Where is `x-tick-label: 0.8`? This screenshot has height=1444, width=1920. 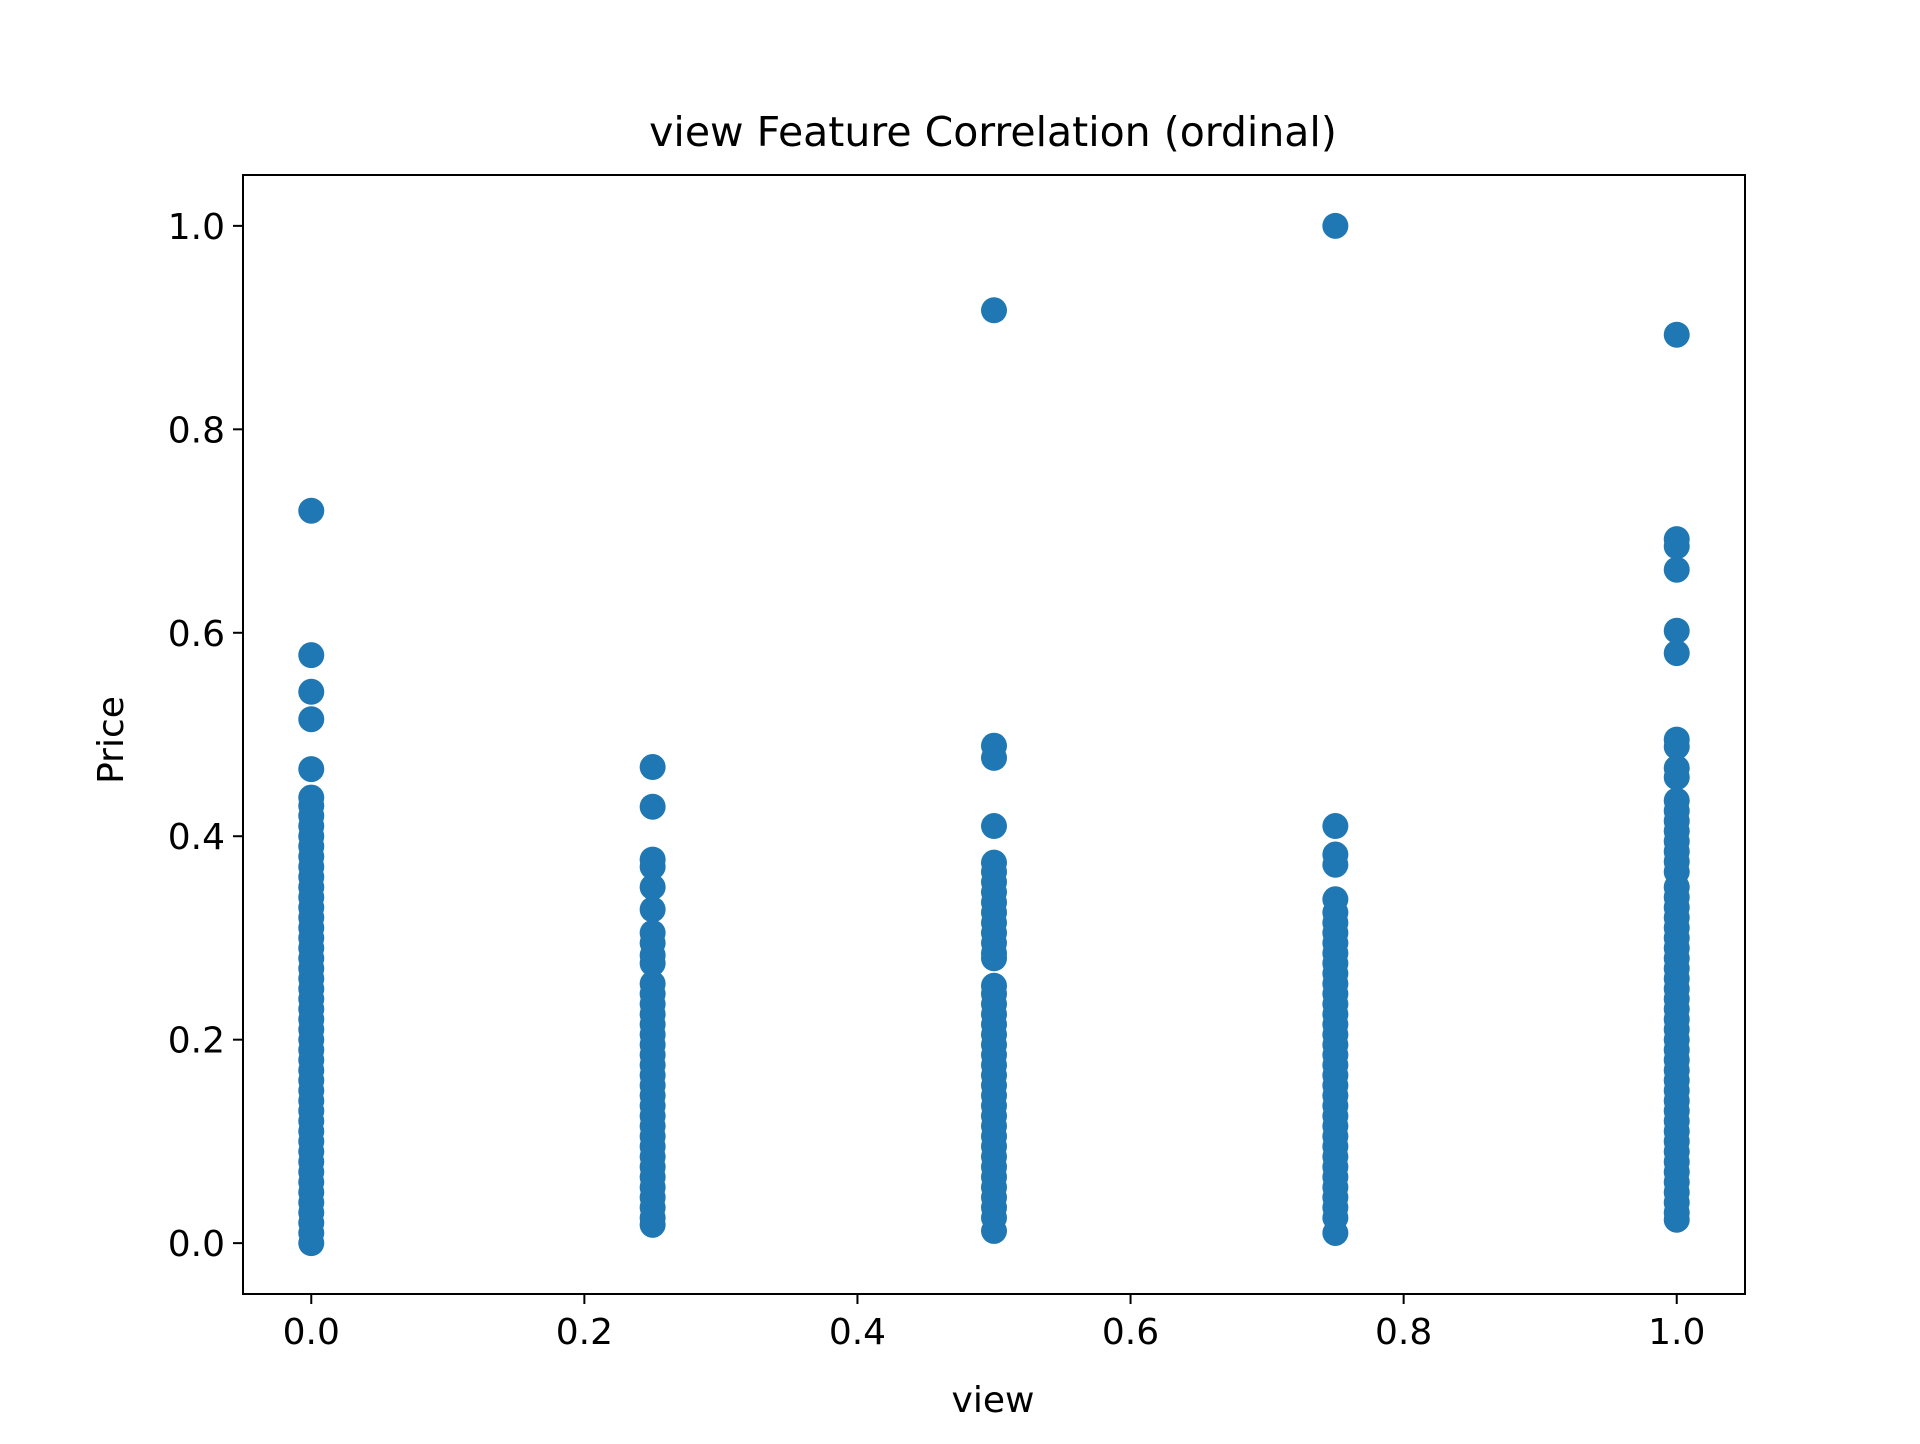 x-tick-label: 0.8 is located at coordinates (1403, 1332).